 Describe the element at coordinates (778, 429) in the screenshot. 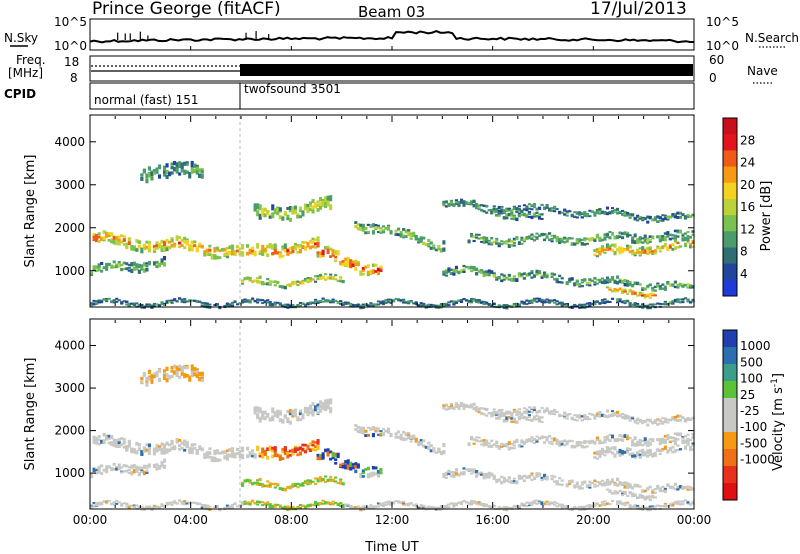

I see `velocity-colorbar-label-main: Velocity [m s` at that location.